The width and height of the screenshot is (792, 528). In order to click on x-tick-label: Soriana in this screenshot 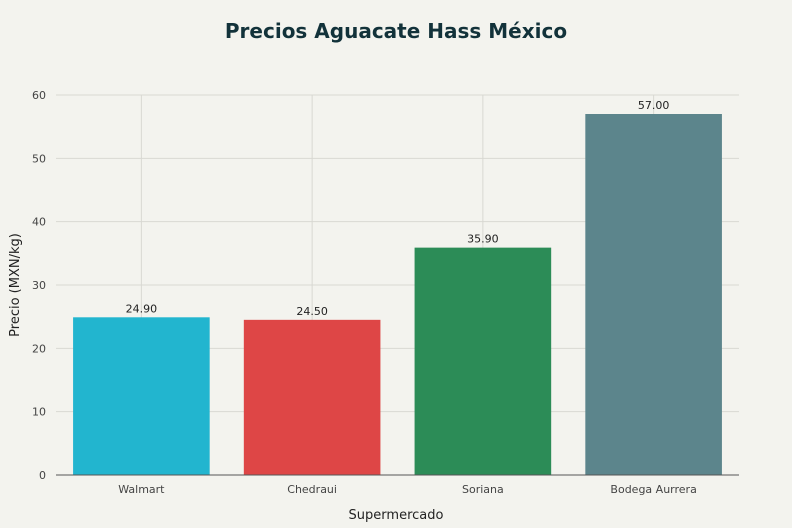, I will do `click(483, 489)`.